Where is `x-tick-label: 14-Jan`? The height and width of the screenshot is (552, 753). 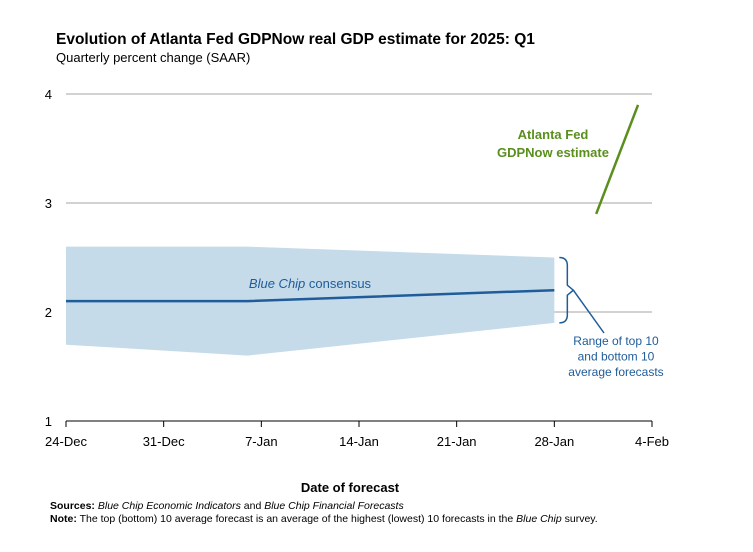 x-tick-label: 14-Jan is located at coordinates (359, 441).